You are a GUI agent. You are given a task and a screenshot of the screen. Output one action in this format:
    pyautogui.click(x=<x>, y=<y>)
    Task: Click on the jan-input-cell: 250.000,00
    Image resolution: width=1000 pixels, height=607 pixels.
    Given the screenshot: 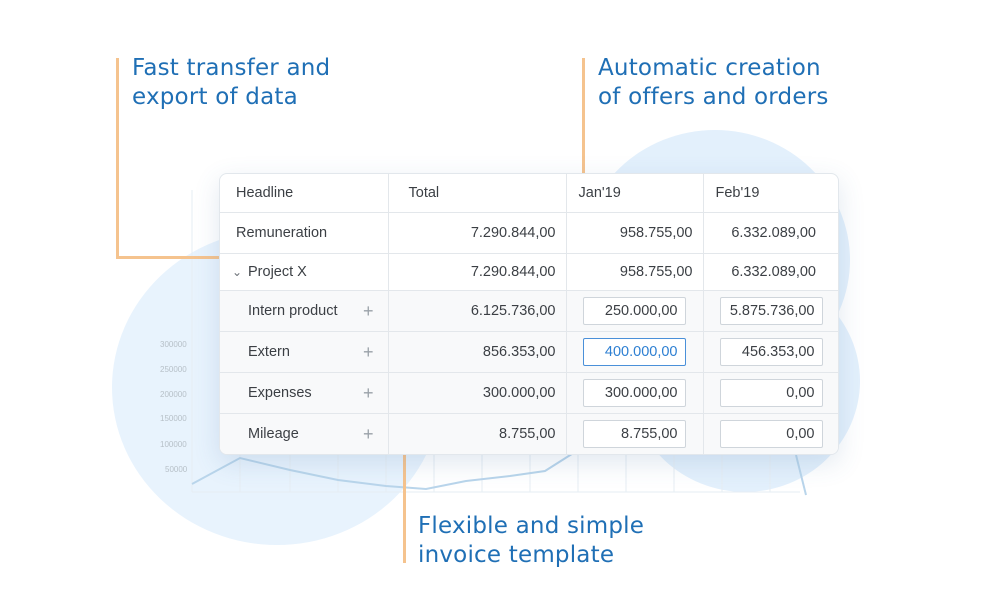 What is the action you would take?
    pyautogui.click(x=635, y=311)
    